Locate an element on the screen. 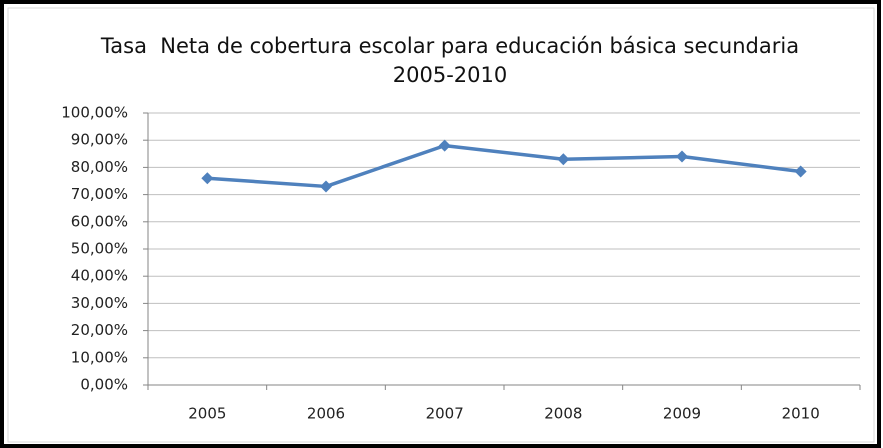  y-tick-label: 0,00% is located at coordinates (104, 385).